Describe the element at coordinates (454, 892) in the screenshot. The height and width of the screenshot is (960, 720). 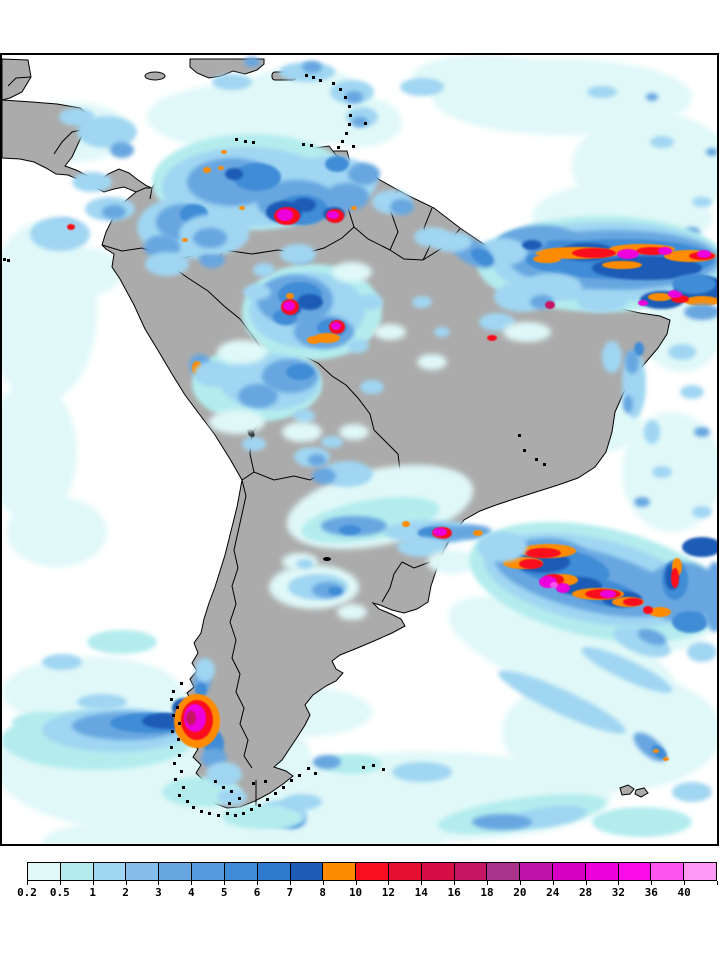
I see `colorbar-label: 16` at that location.